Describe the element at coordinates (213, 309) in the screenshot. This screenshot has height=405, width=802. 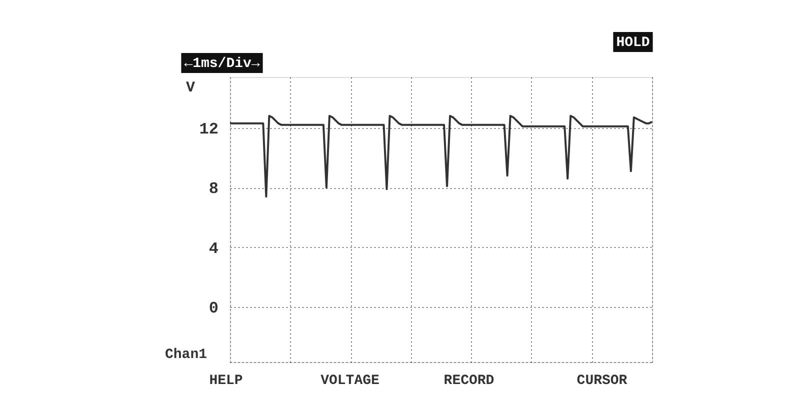
I see `y-tick-label: 0` at that location.